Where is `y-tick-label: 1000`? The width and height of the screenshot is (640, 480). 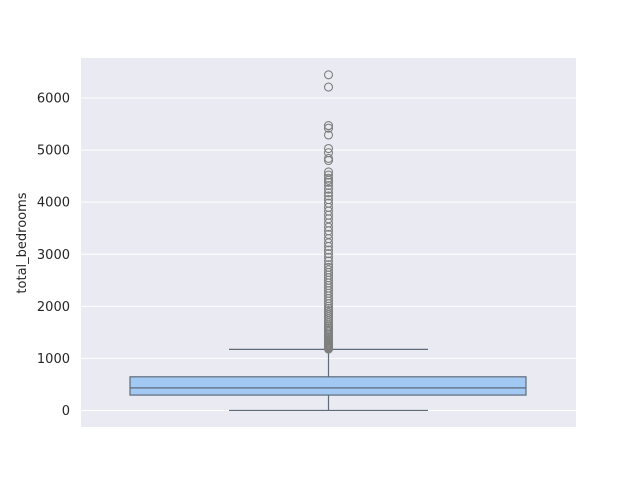 y-tick-label: 1000 is located at coordinates (53, 359).